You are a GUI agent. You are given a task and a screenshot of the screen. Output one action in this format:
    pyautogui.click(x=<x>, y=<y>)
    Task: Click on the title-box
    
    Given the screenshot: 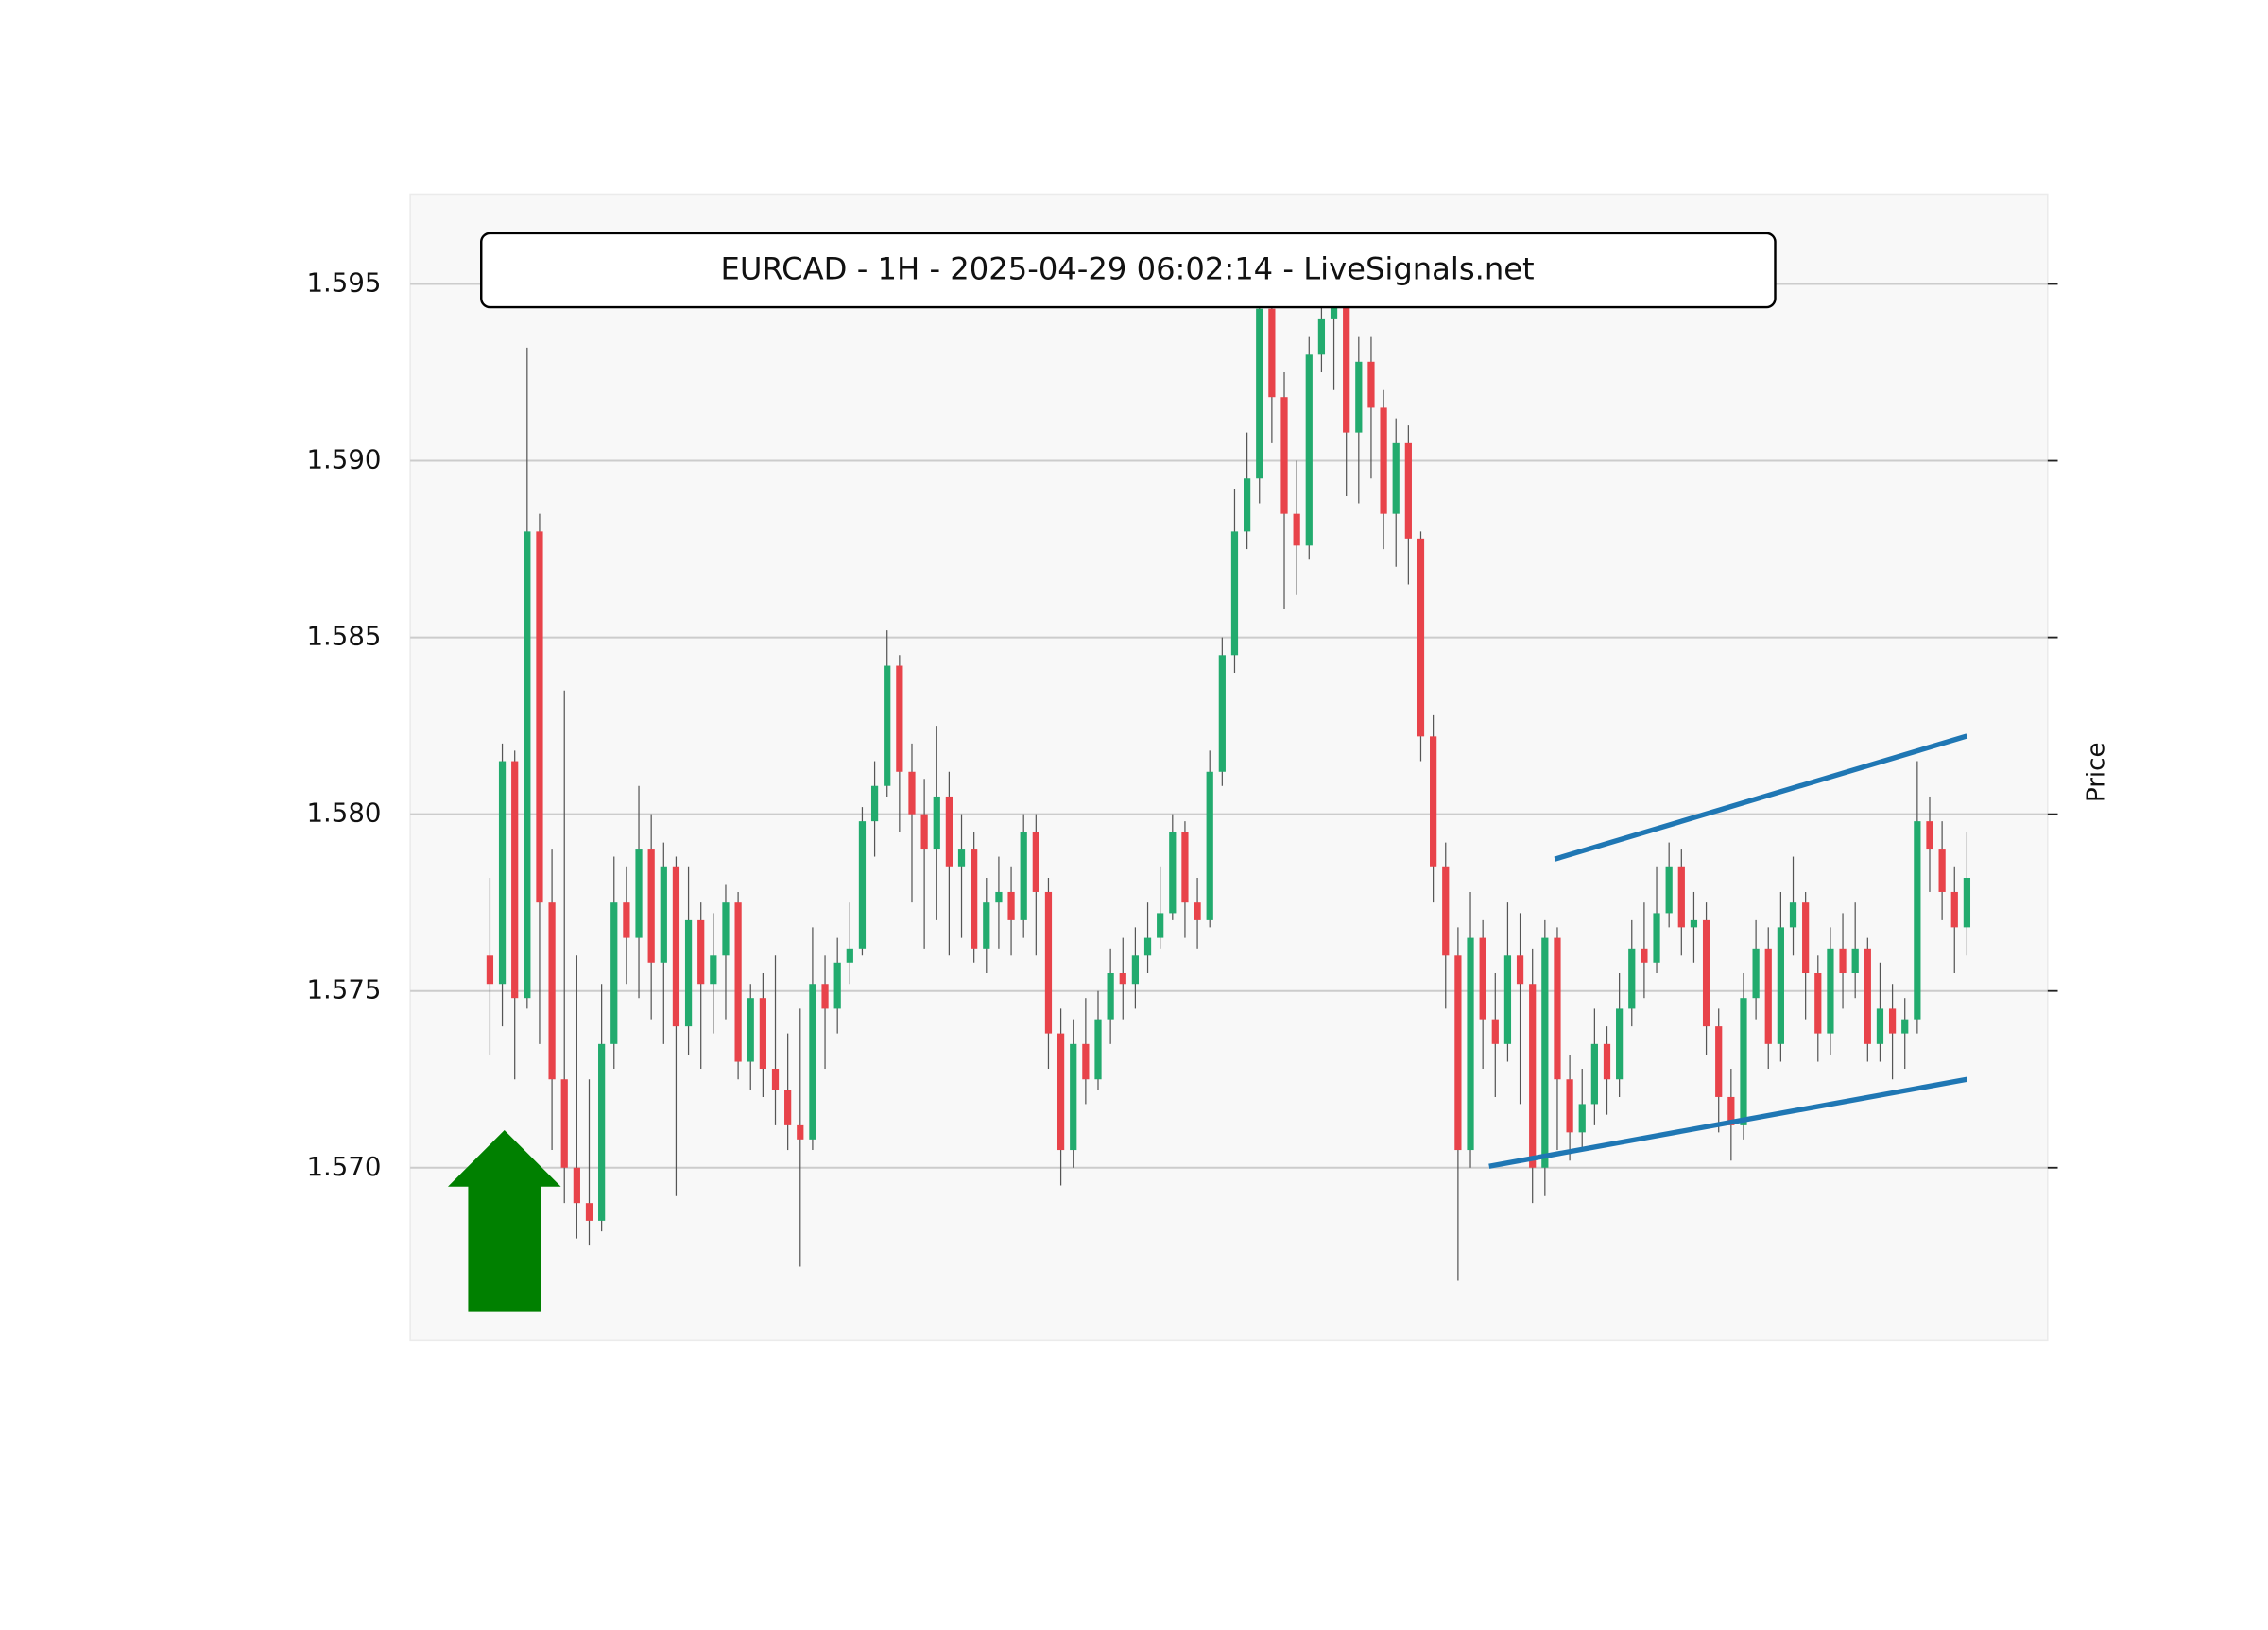 What is the action you would take?
    pyautogui.click(x=1128, y=271)
    